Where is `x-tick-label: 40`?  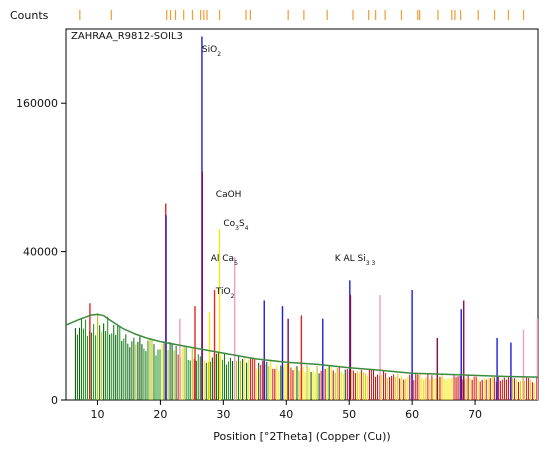 x-tick-label: 40 is located at coordinates (286, 414).